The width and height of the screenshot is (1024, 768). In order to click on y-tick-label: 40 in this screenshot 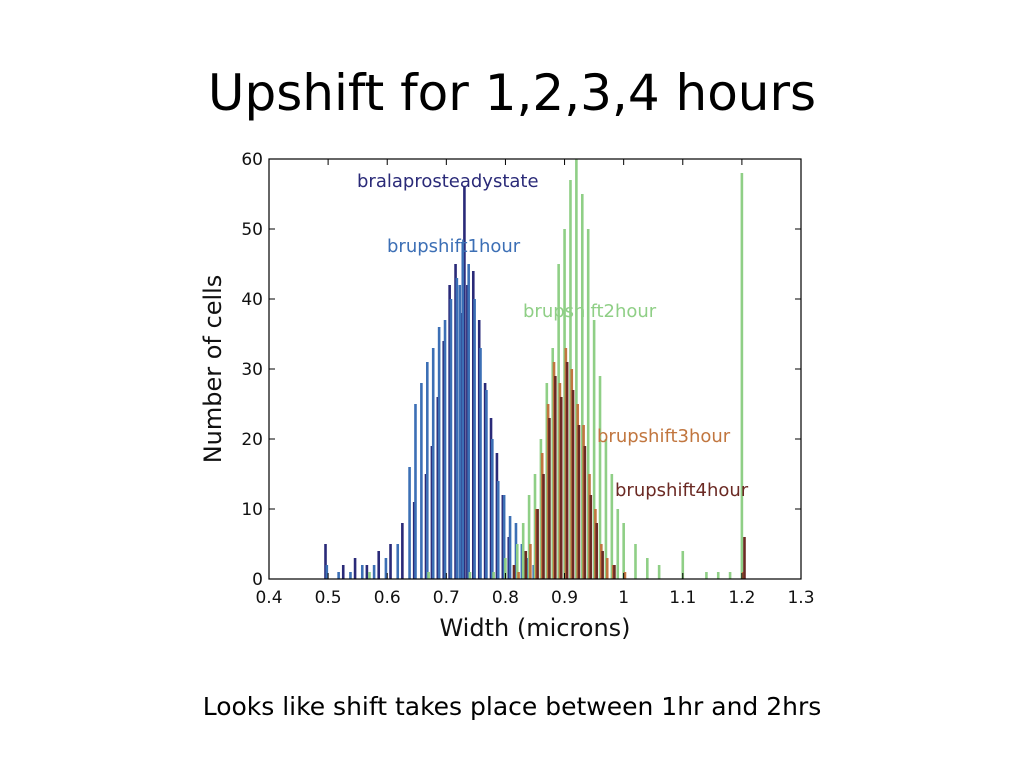, I will do `click(252, 300)`.